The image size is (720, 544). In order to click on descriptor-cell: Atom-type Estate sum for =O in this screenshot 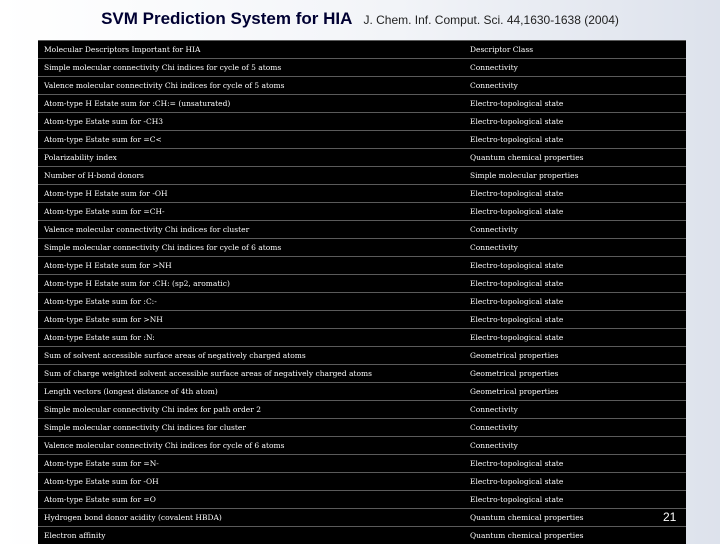, I will do `click(251, 500)`.